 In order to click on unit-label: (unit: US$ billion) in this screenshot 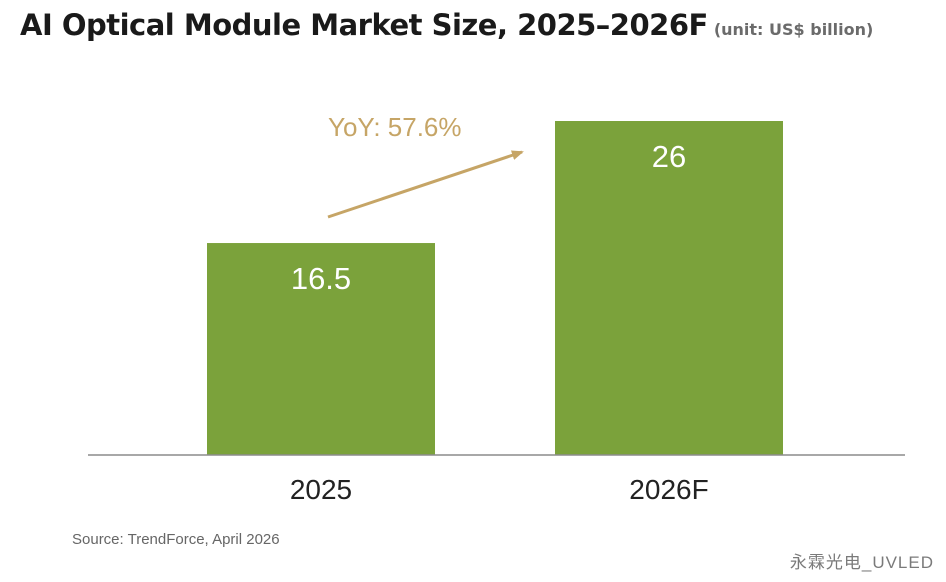, I will do `click(793, 29)`.